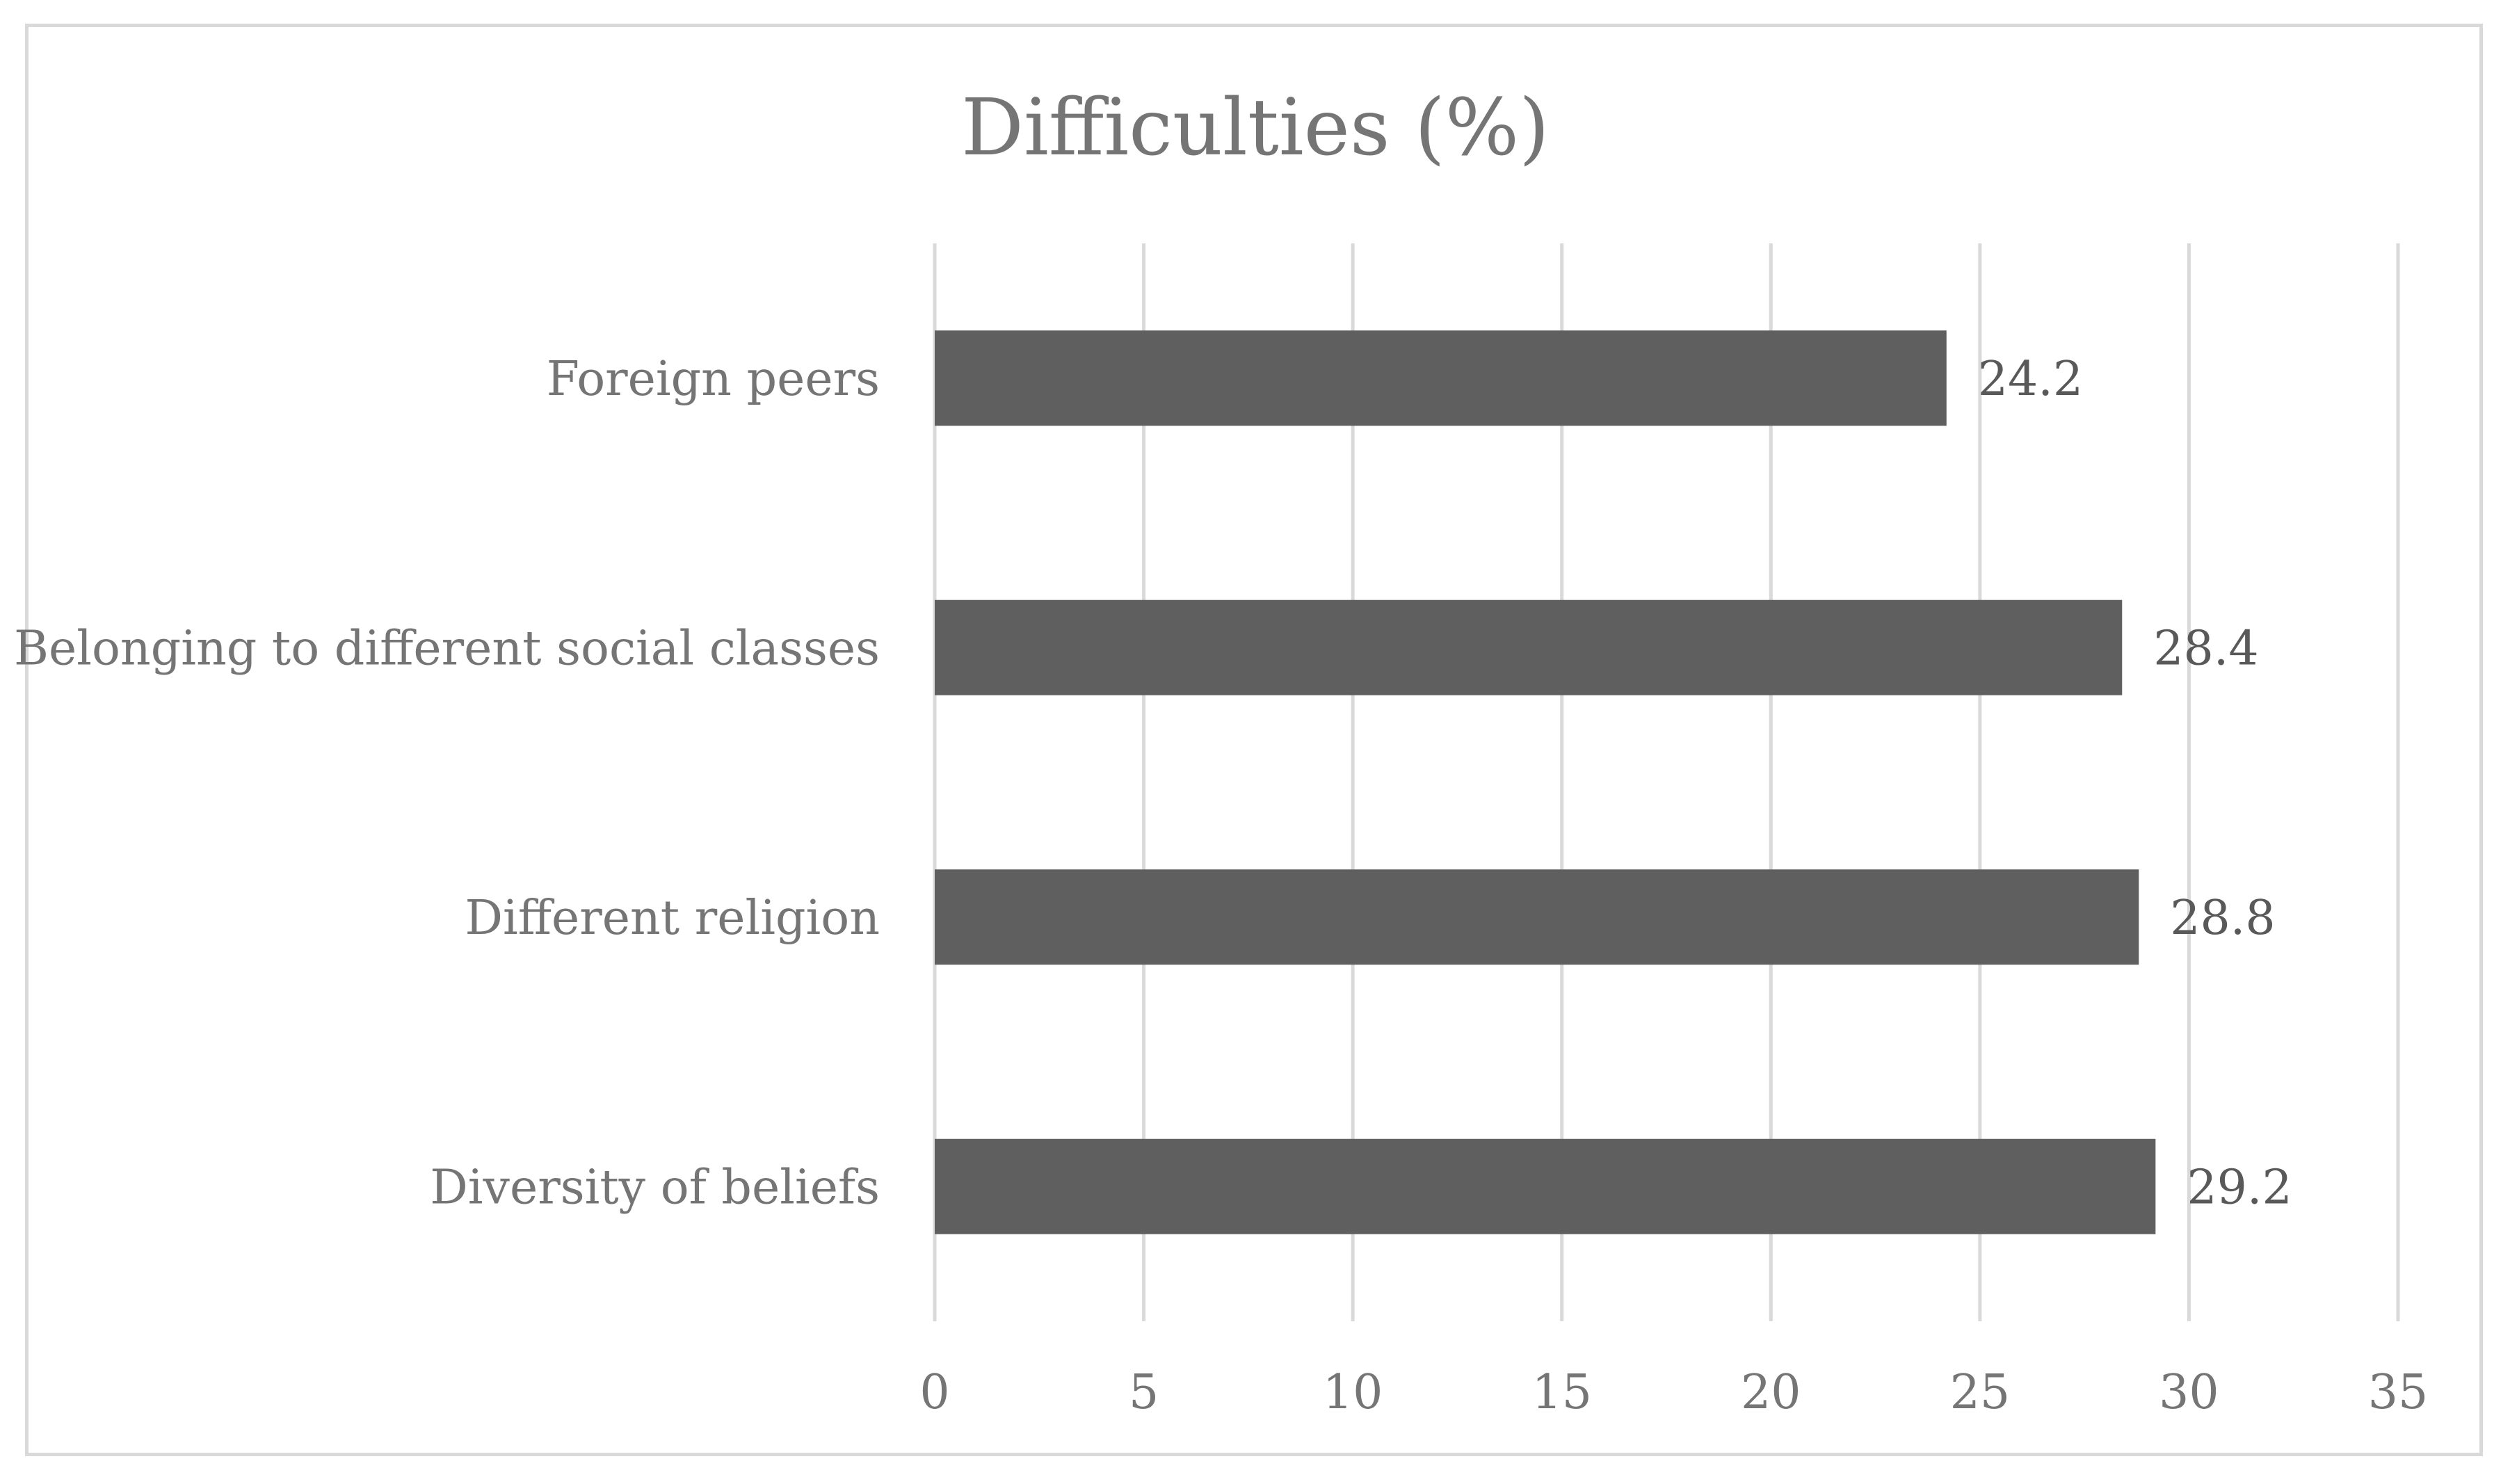 This screenshot has width=2510, height=1484. Describe the element at coordinates (2223, 918) in the screenshot. I see `data-label: 28.8` at that location.